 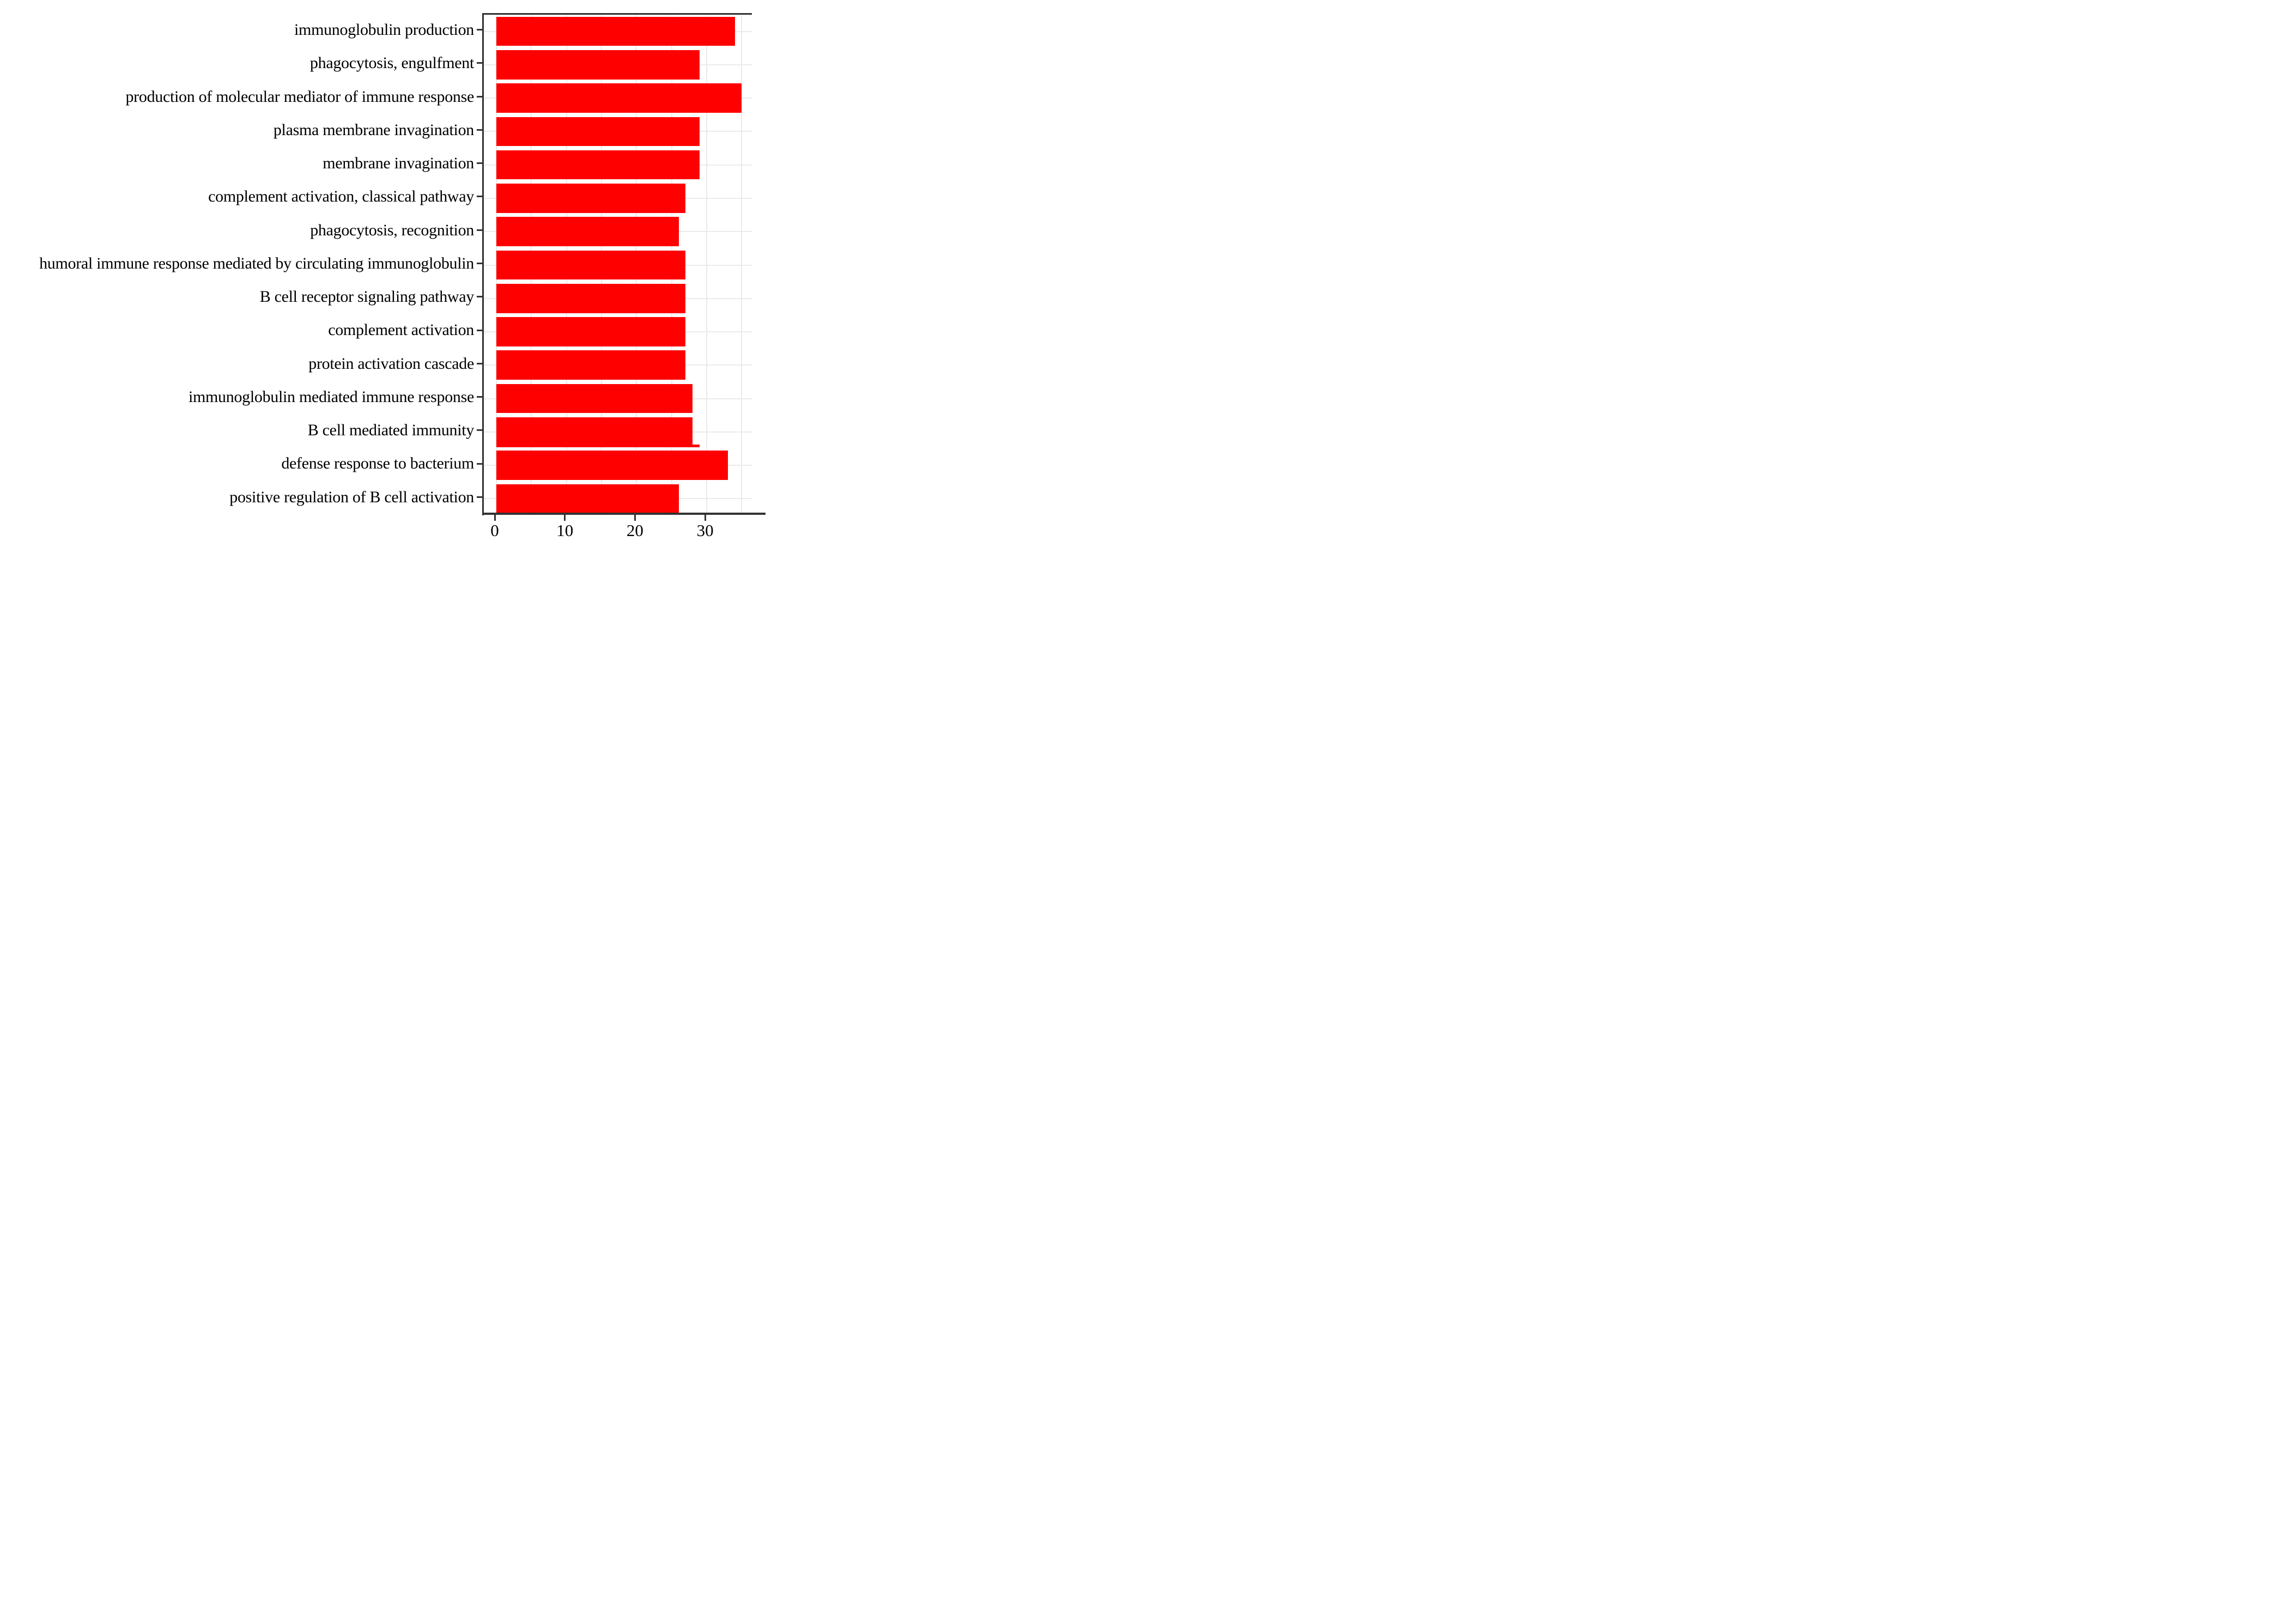 What do you see at coordinates (401, 330) in the screenshot?
I see `category-label: complement activation` at bounding box center [401, 330].